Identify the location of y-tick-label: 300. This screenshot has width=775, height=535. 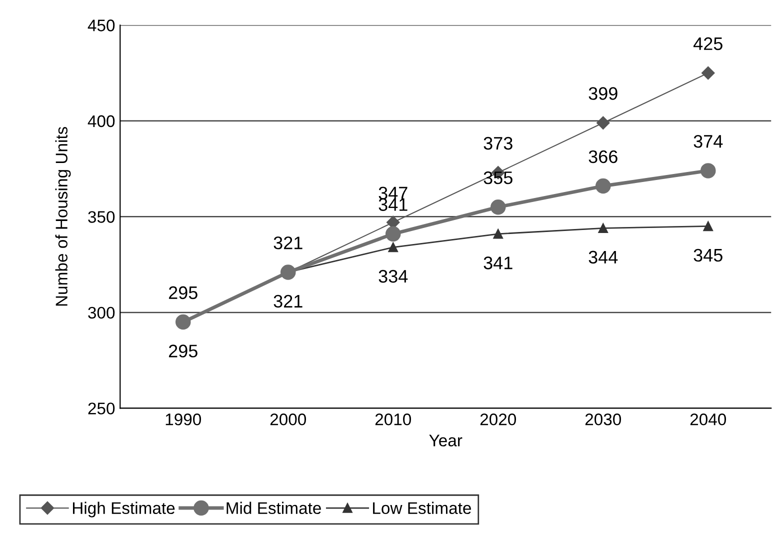
(101, 312).